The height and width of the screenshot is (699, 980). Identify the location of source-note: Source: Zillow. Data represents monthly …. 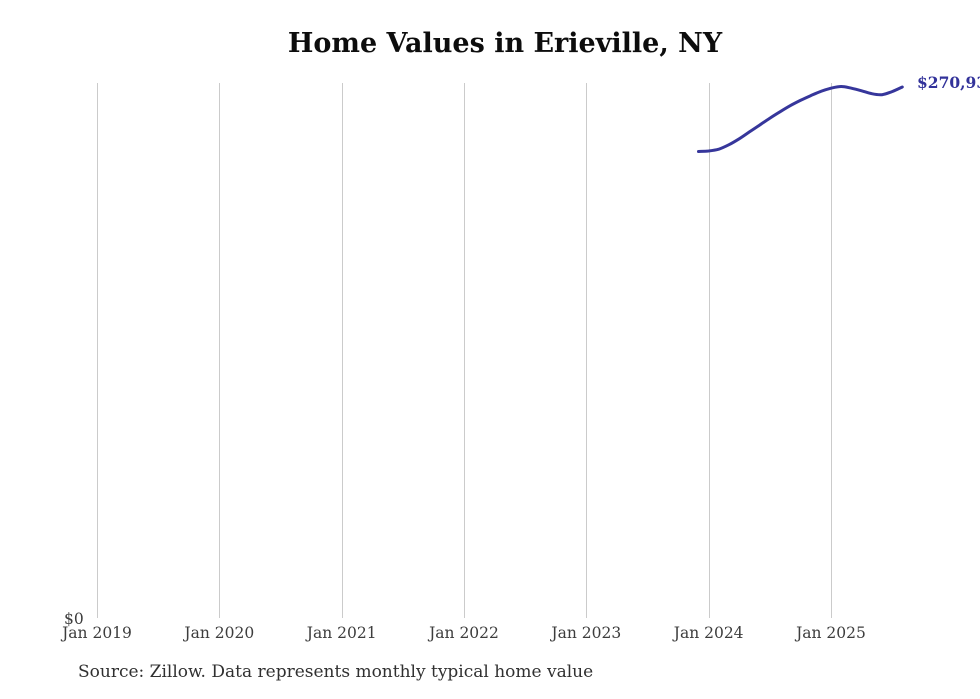
(336, 672).